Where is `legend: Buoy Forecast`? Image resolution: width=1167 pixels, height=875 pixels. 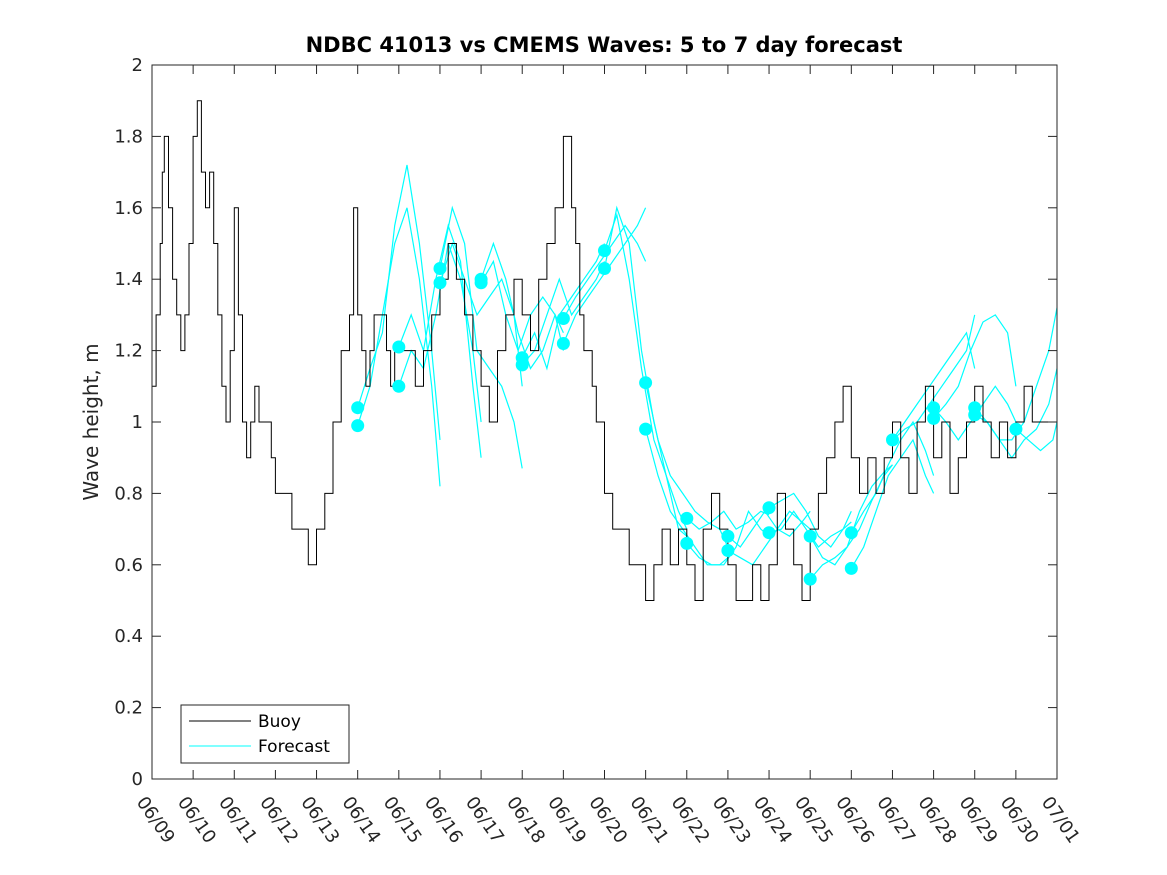 legend: Buoy Forecast is located at coordinates (265, 734).